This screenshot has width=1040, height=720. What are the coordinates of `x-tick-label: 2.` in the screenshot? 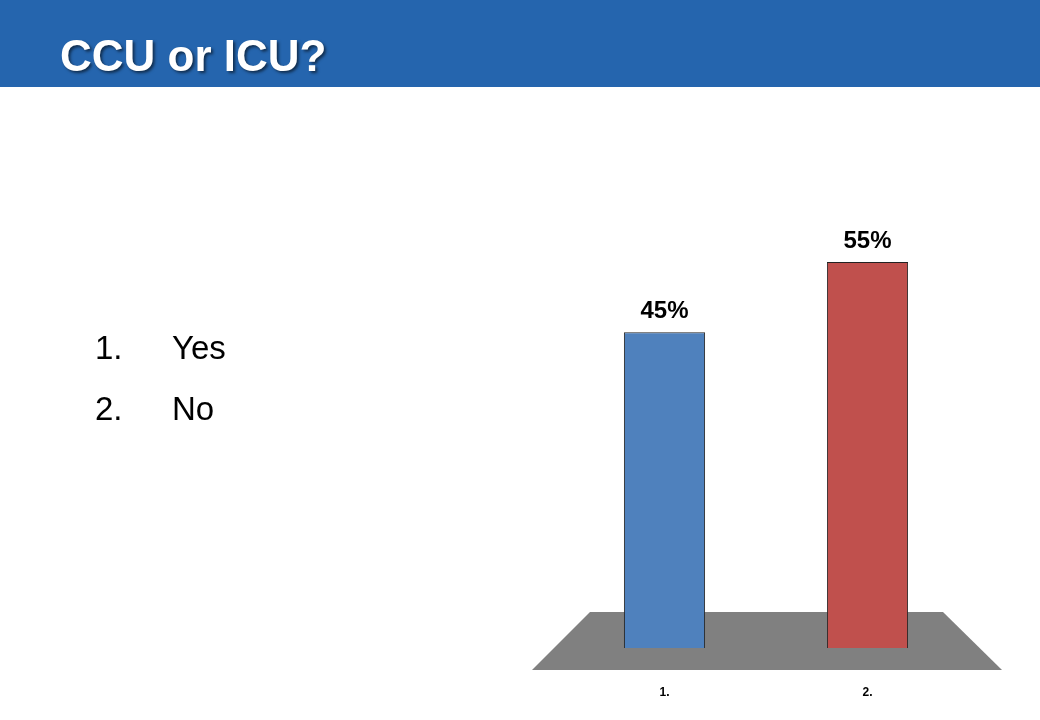 It's located at (867, 691).